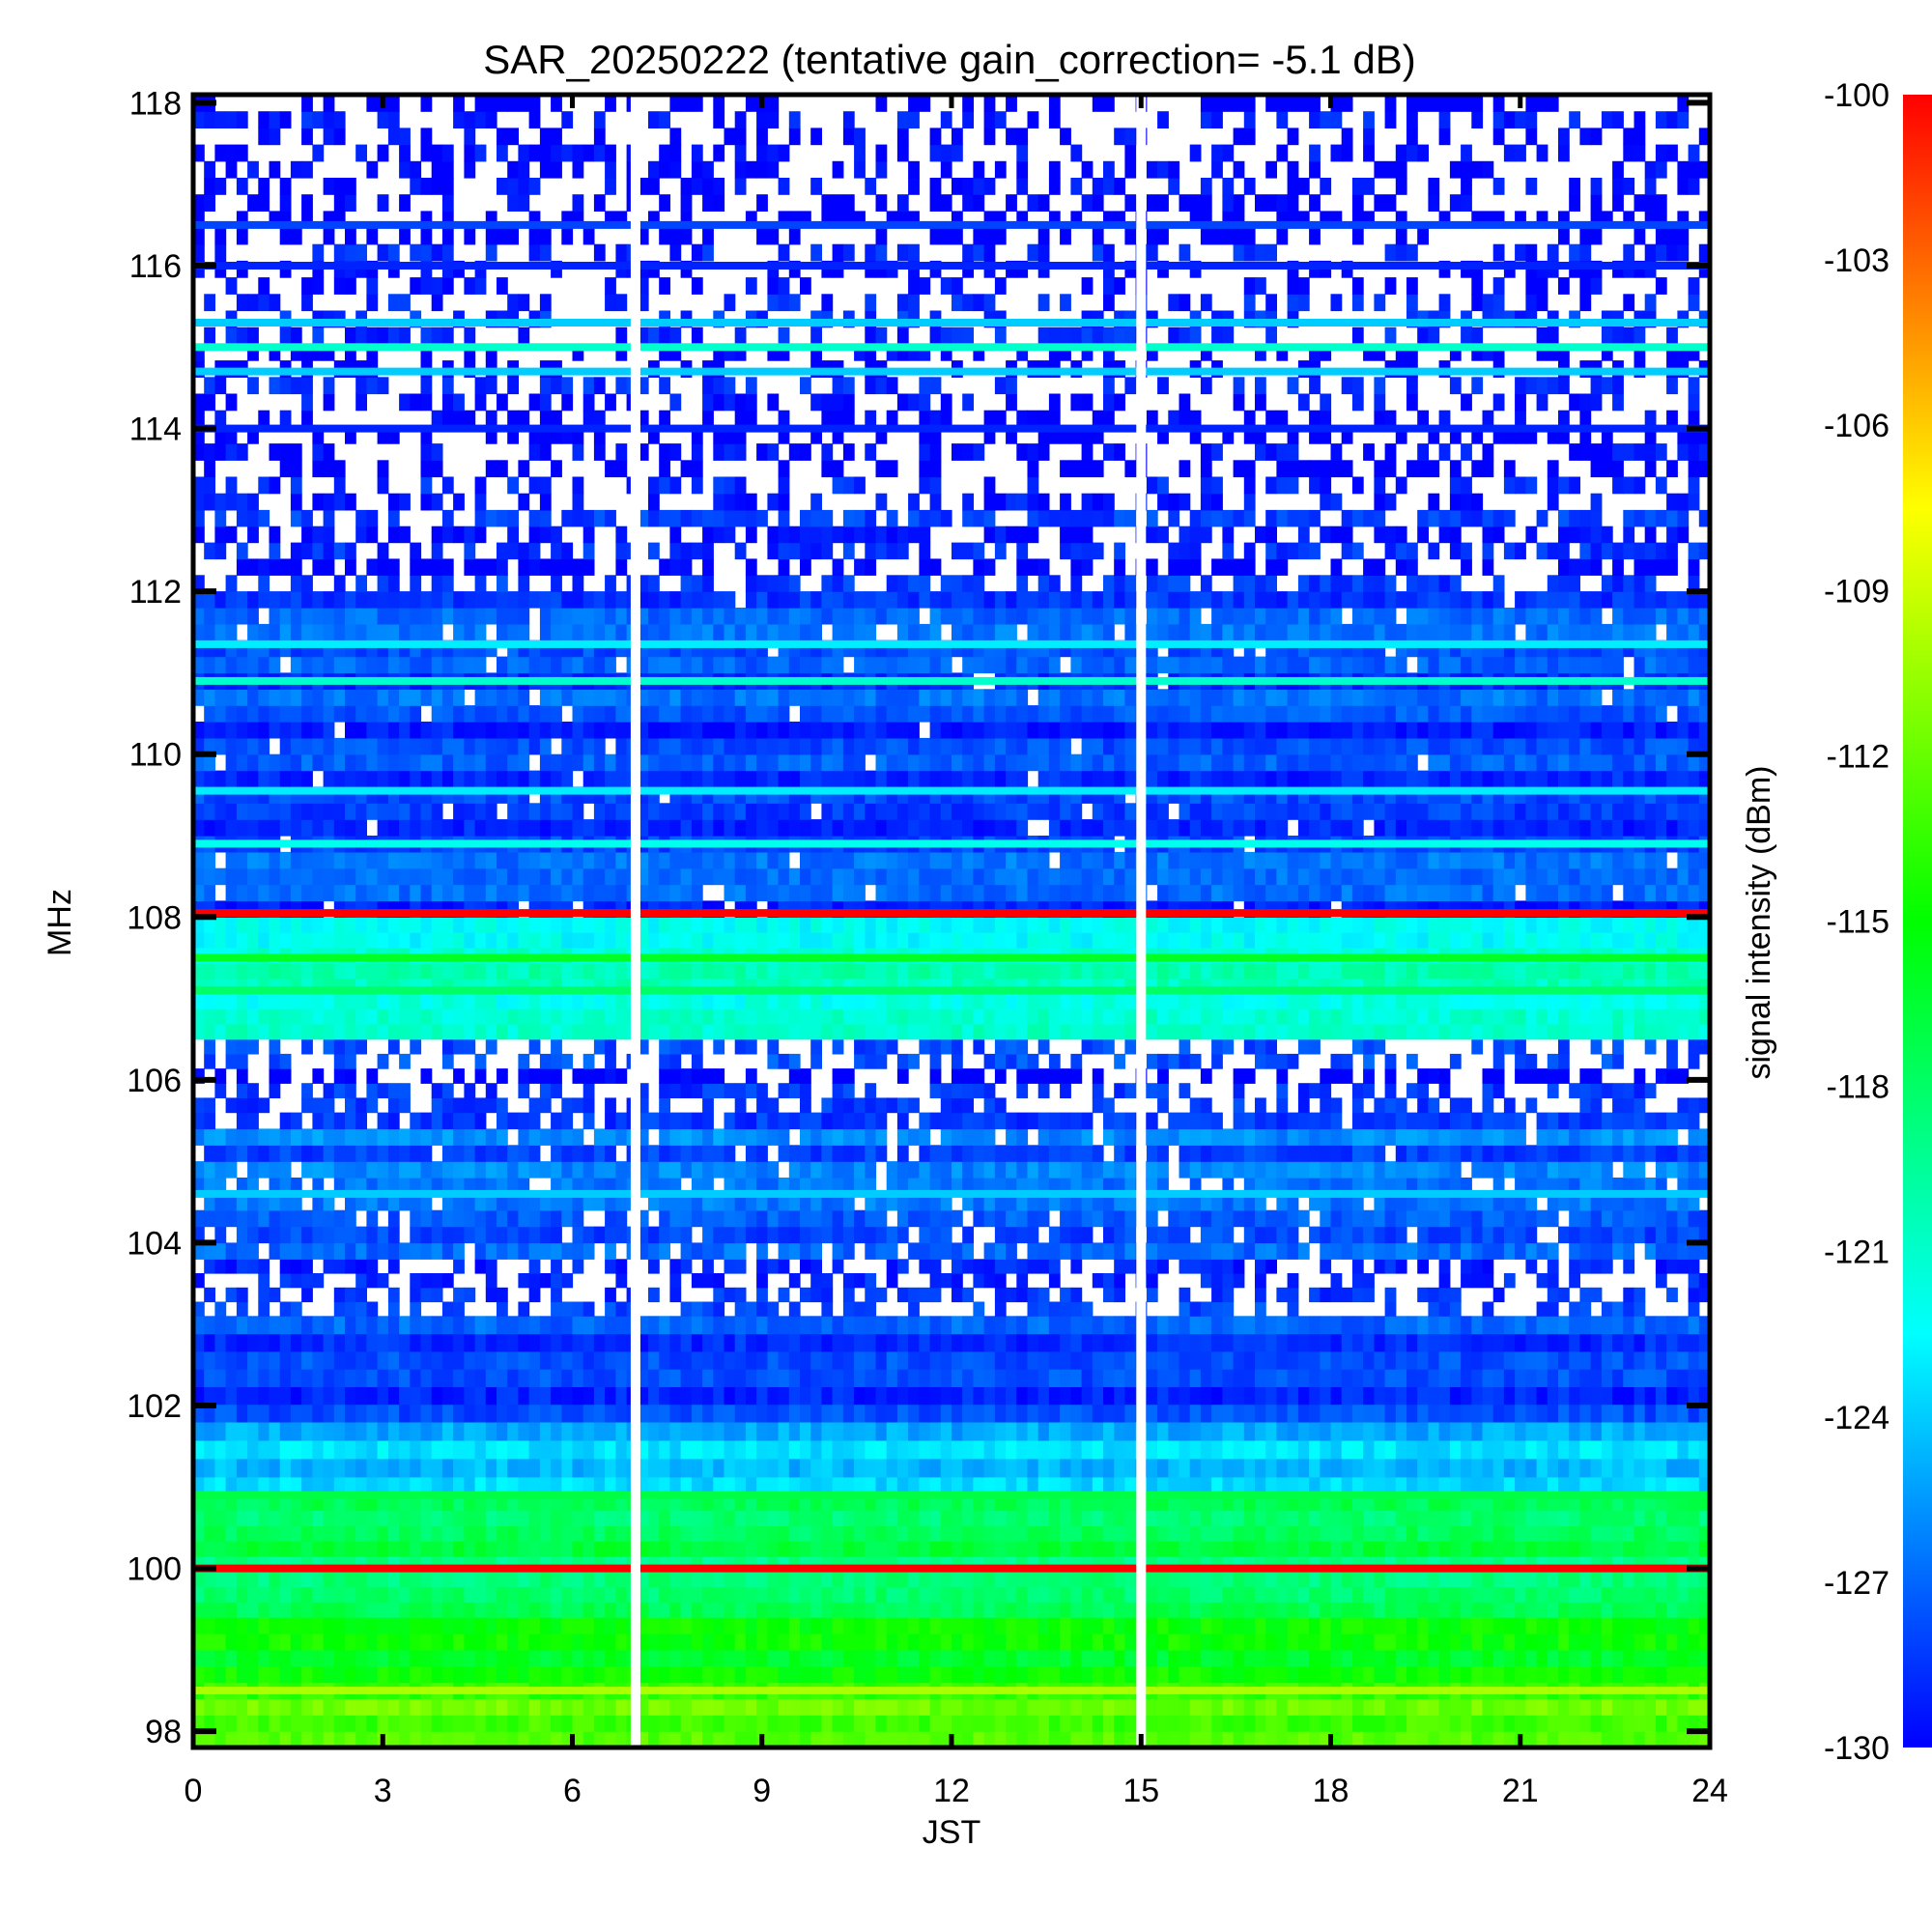 The image size is (1932, 1932). I want to click on frequency-band, so click(952, 1650).